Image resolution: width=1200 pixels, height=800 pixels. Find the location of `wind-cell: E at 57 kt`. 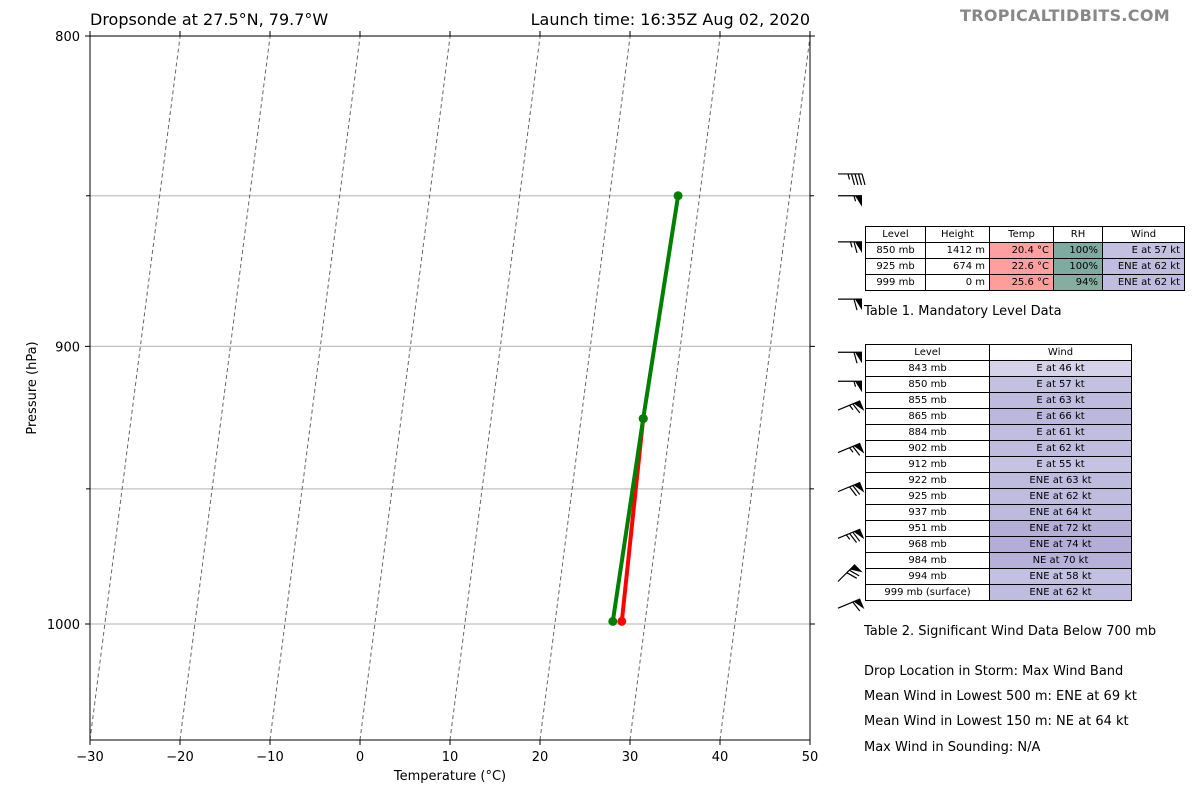

wind-cell: E at 57 kt is located at coordinates (1060, 384).